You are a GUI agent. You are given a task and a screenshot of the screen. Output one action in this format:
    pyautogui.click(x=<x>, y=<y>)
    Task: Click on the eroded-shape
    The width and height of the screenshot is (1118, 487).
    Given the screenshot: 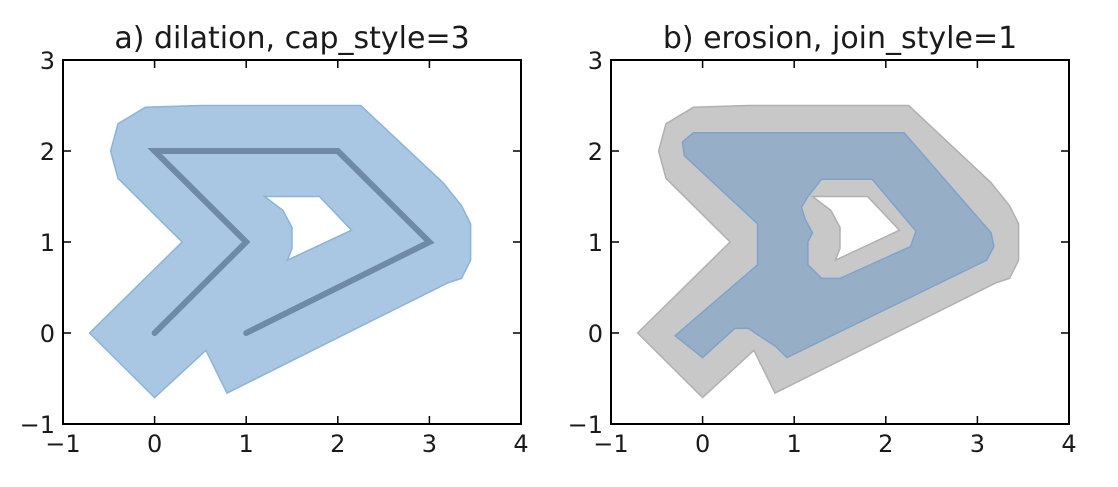 What is the action you would take?
    pyautogui.click(x=834, y=245)
    